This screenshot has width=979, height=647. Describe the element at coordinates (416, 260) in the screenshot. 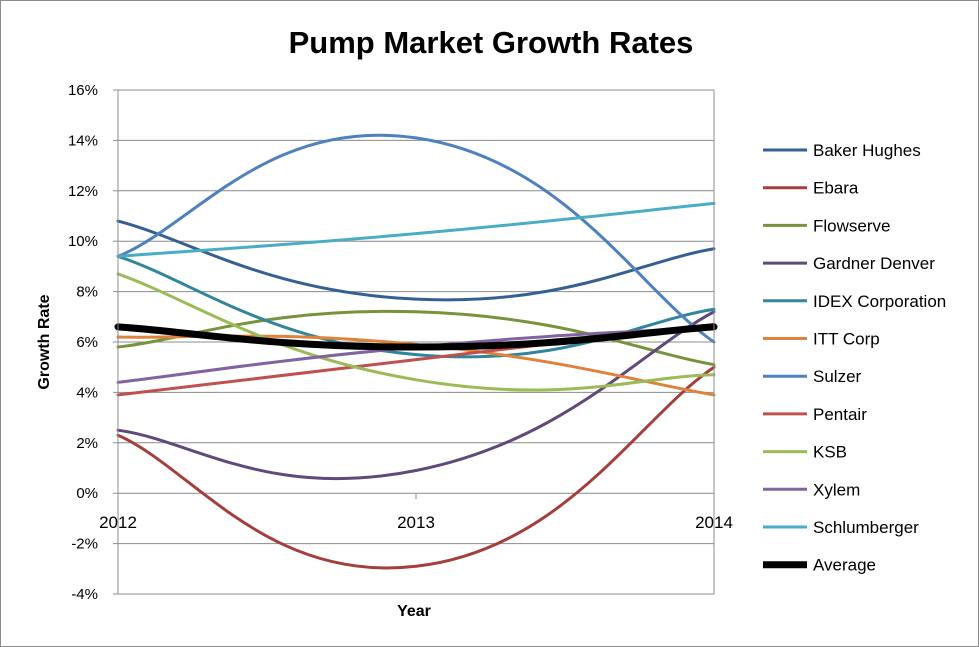

I see `series-line-baker-hughes` at that location.